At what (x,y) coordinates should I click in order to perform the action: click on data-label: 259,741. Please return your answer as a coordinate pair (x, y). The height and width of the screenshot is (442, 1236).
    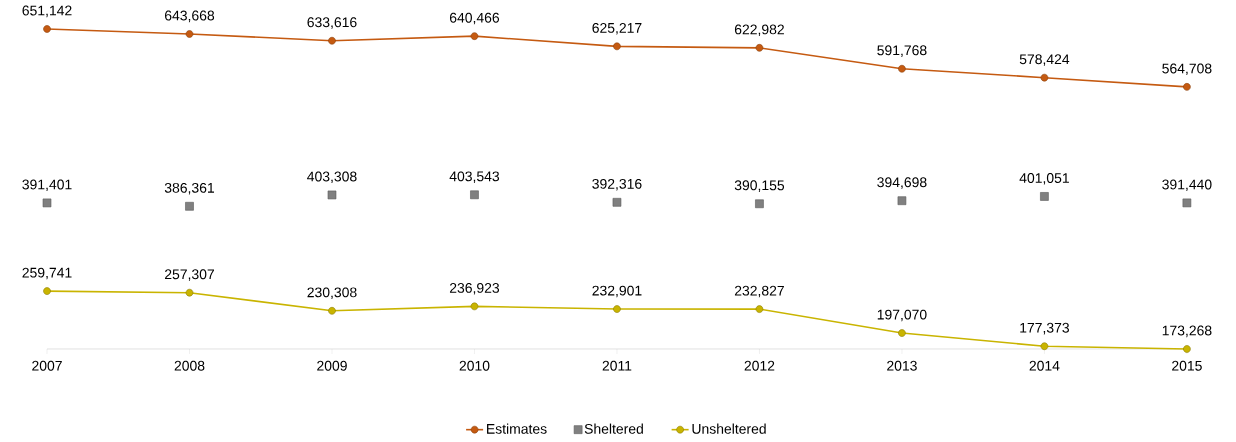
    Looking at the image, I should click on (47, 273).